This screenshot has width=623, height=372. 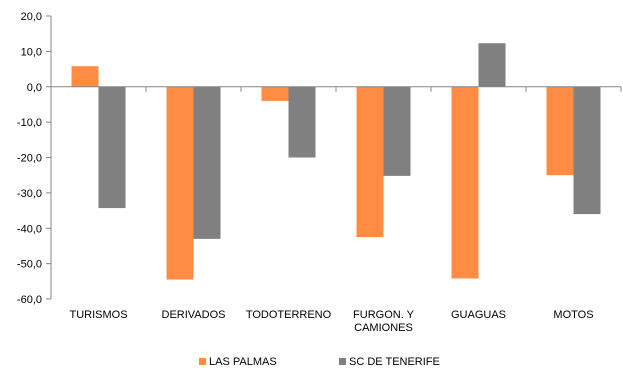 I want to click on y-tick-label: -40,0, so click(x=29, y=229).